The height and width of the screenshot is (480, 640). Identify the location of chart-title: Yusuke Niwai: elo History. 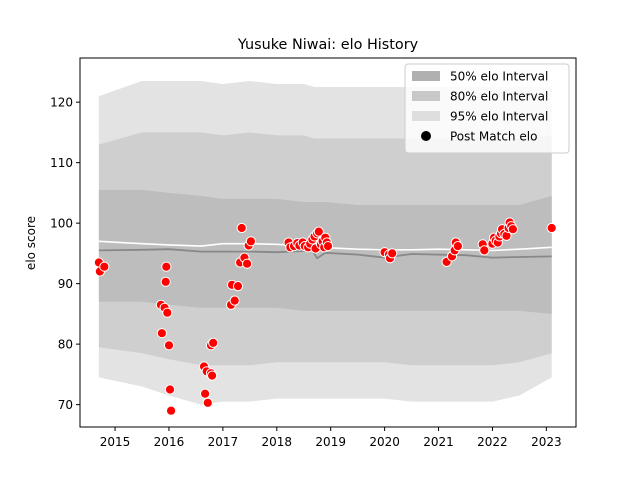
(328, 45).